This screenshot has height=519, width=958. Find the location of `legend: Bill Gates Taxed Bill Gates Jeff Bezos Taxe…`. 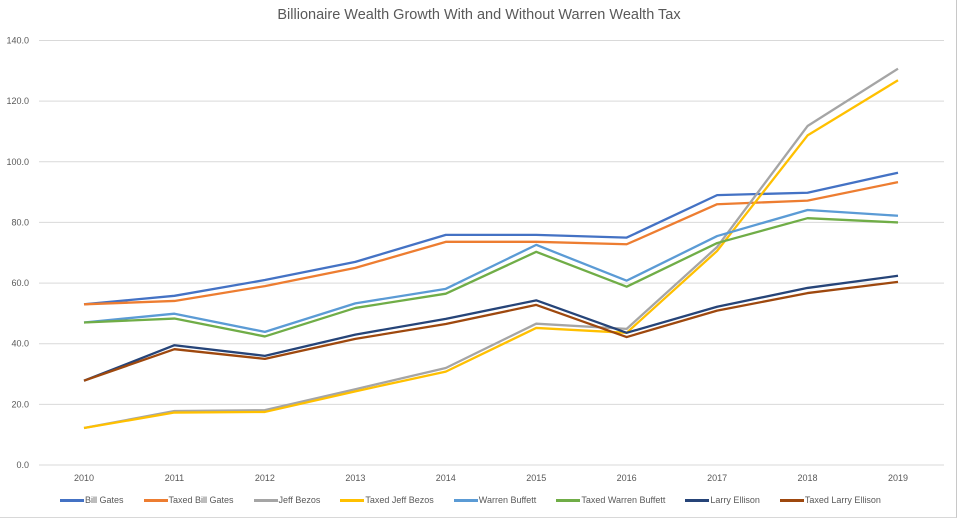

legend: Bill Gates Taxed Bill Gates Jeff Bezos Taxe… is located at coordinates (480, 500).